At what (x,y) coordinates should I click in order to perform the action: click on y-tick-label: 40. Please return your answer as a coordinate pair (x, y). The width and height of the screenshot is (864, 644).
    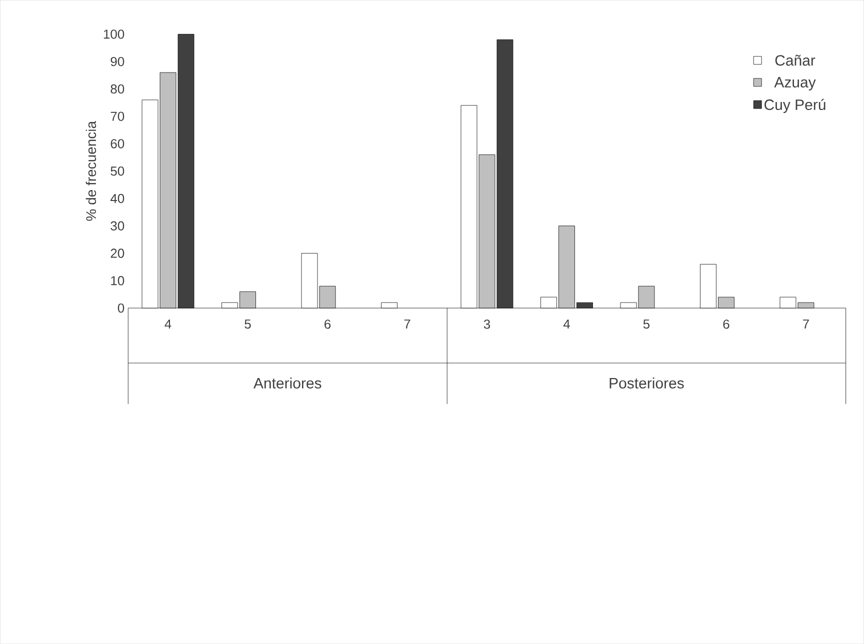
    Looking at the image, I should click on (117, 199).